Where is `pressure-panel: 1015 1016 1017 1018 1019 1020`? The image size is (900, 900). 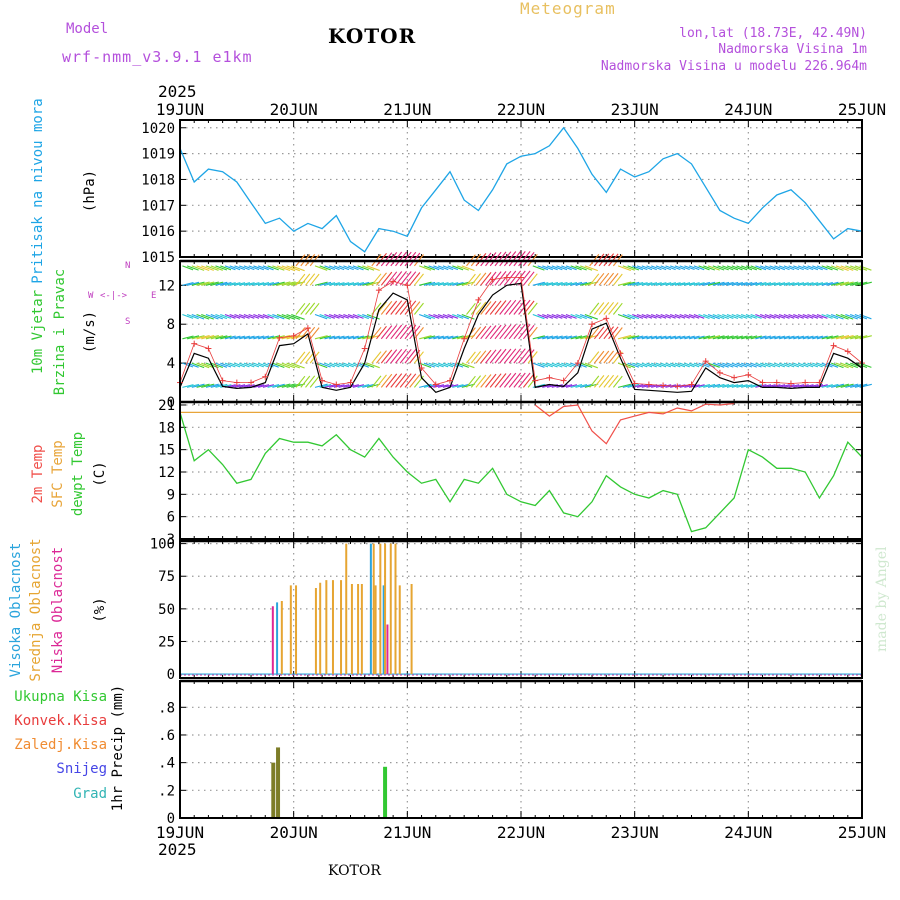 pressure-panel: 1015 1016 1017 1018 1019 1020 is located at coordinates (502, 192).